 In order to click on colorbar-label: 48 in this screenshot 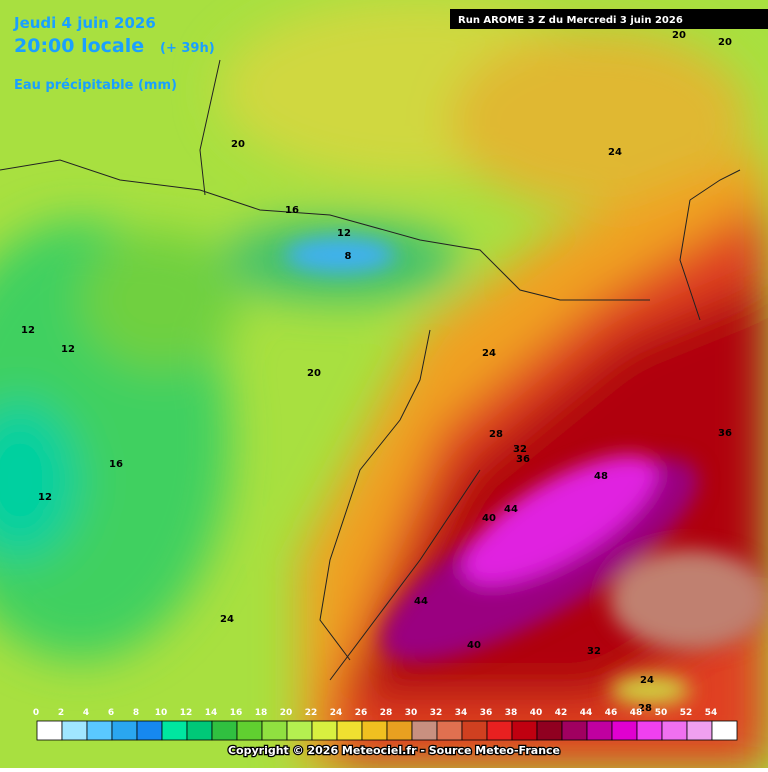, I will do `click(636, 713)`.